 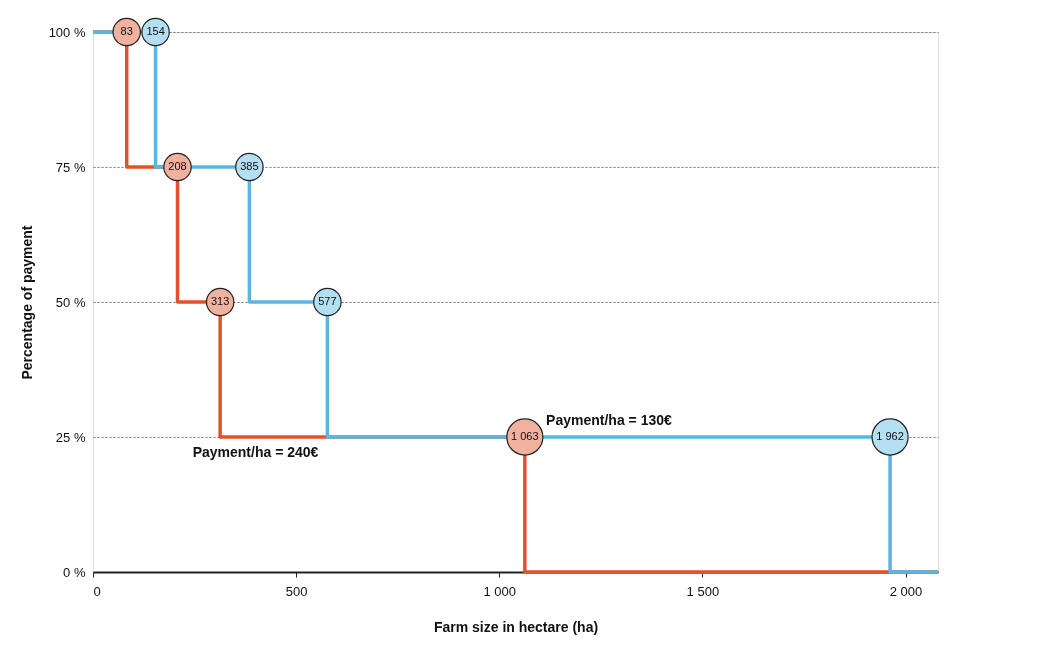 I want to click on annotation: 313, so click(x=220, y=301).